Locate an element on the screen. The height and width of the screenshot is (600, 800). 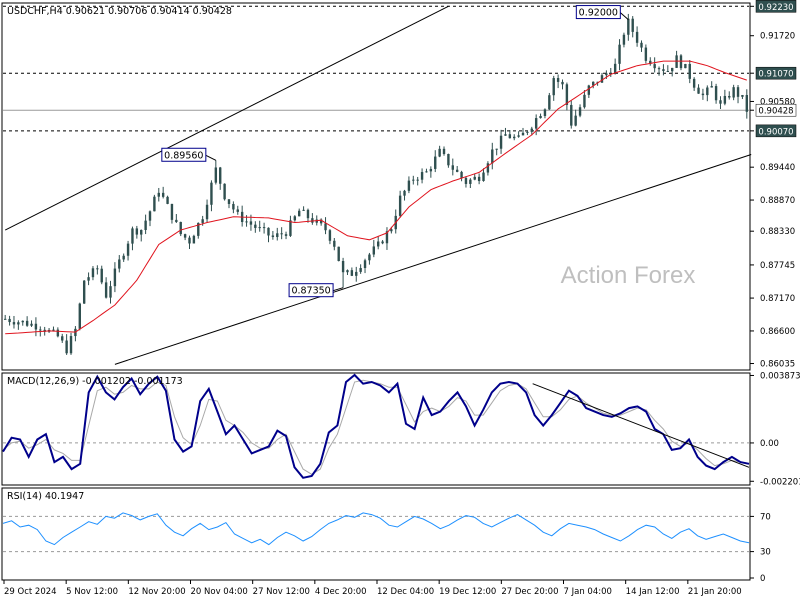
macd-axis: 0.003873 0.00 -0.002201 is located at coordinates (775, 429).